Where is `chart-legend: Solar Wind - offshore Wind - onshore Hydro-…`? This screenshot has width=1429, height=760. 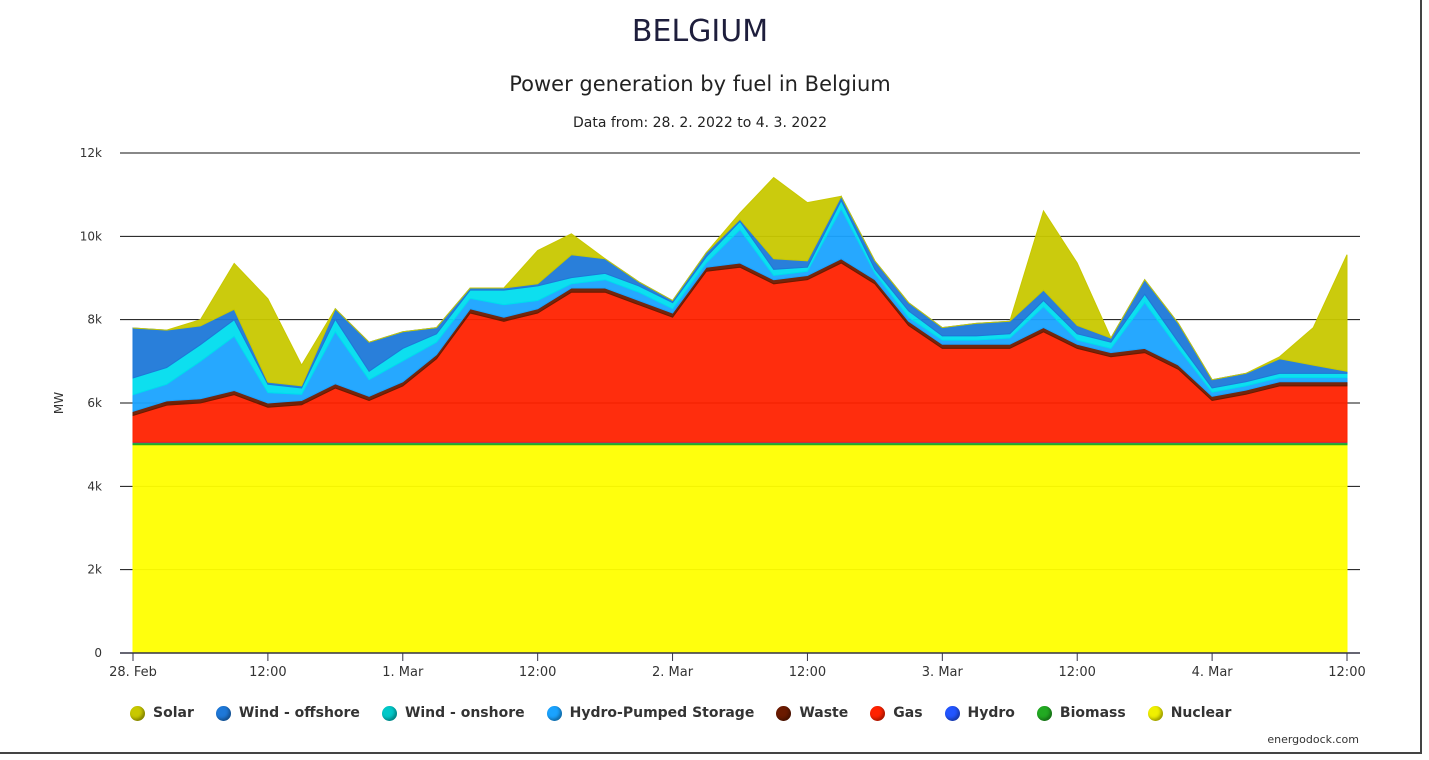 chart-legend: Solar Wind - offshore Wind - onshore Hydro-… is located at coordinates (691, 713).